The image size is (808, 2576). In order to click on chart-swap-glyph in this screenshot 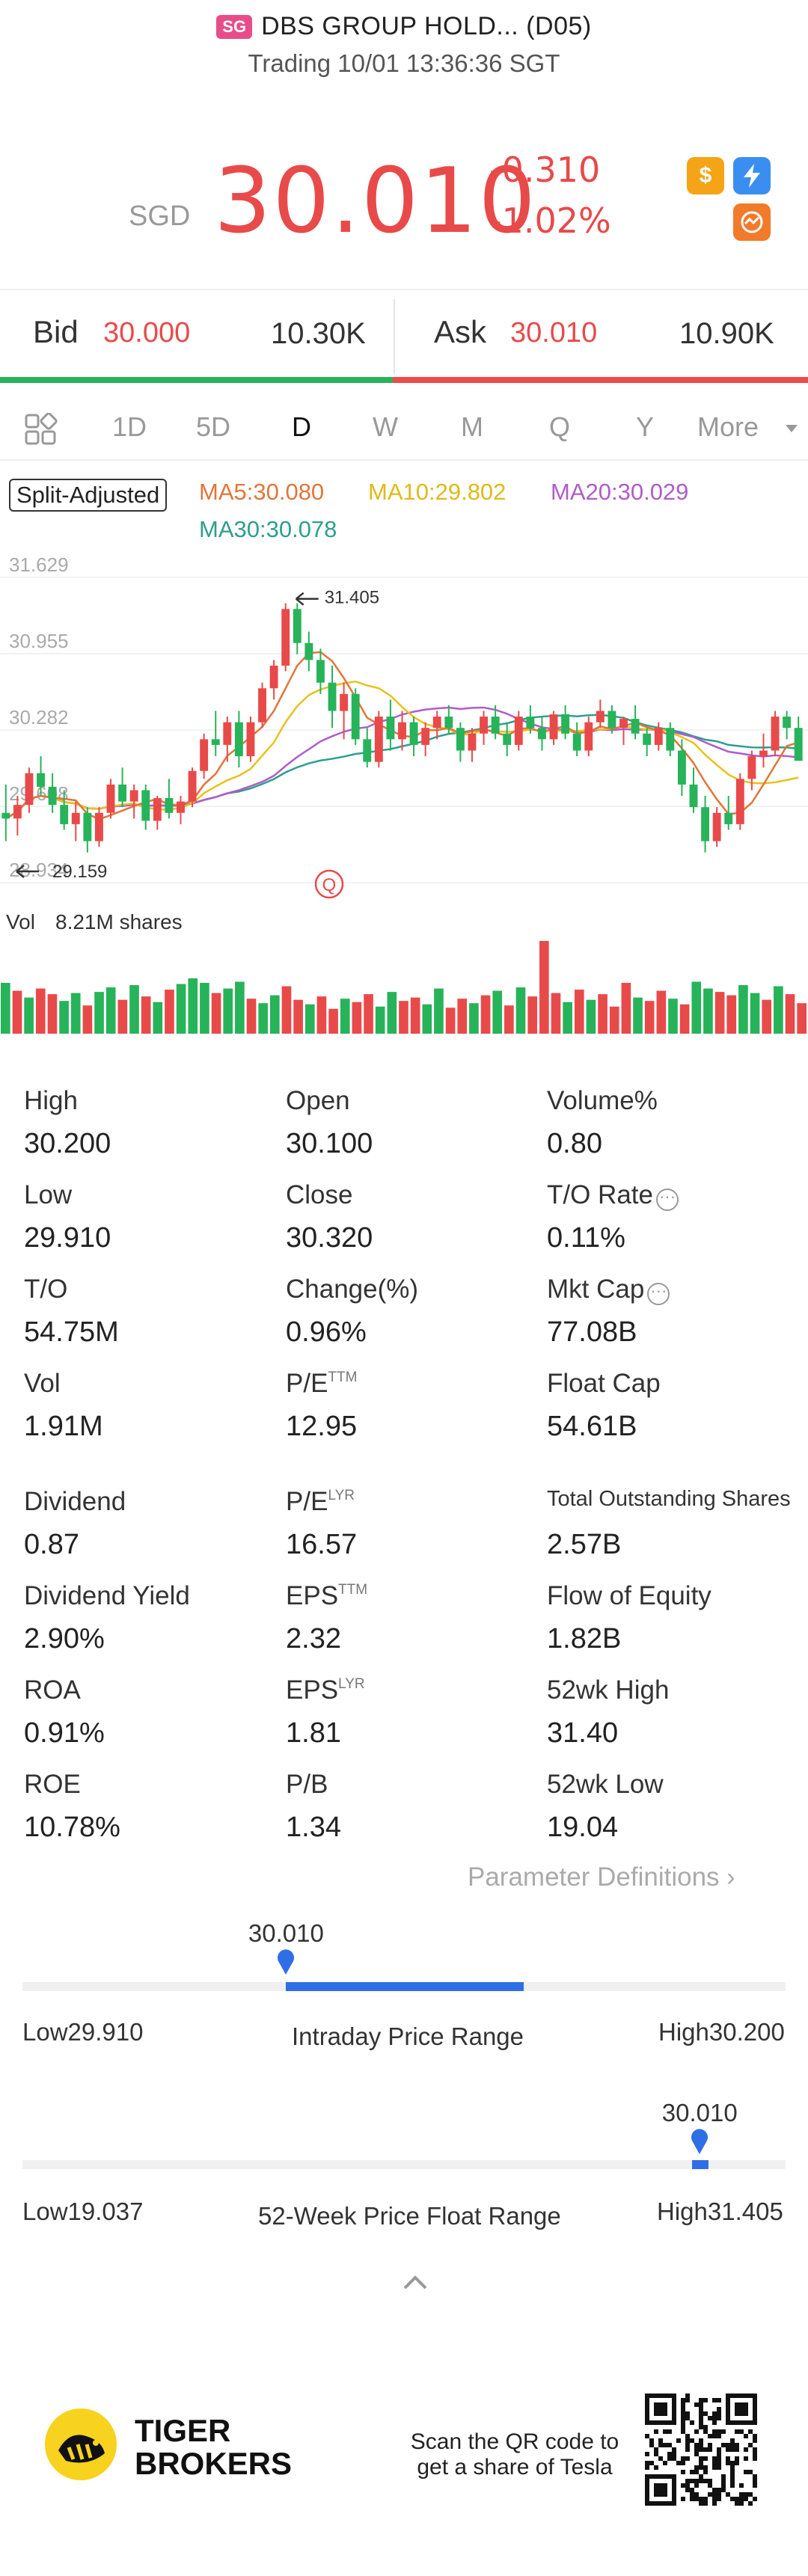, I will do `click(752, 222)`.